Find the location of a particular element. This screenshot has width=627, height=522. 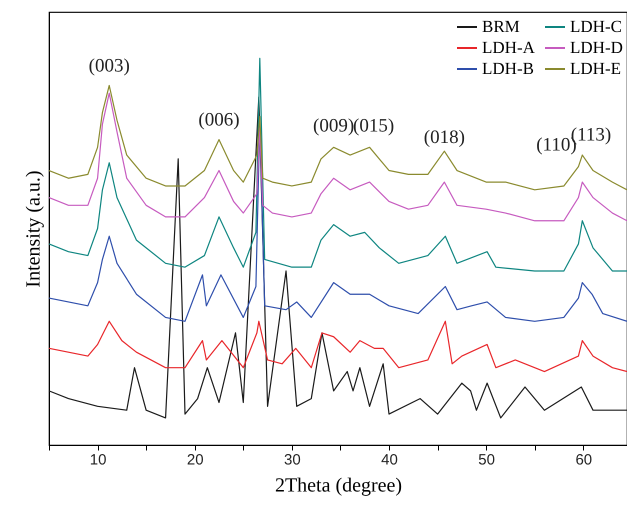

annotation: (015) is located at coordinates (373, 125).